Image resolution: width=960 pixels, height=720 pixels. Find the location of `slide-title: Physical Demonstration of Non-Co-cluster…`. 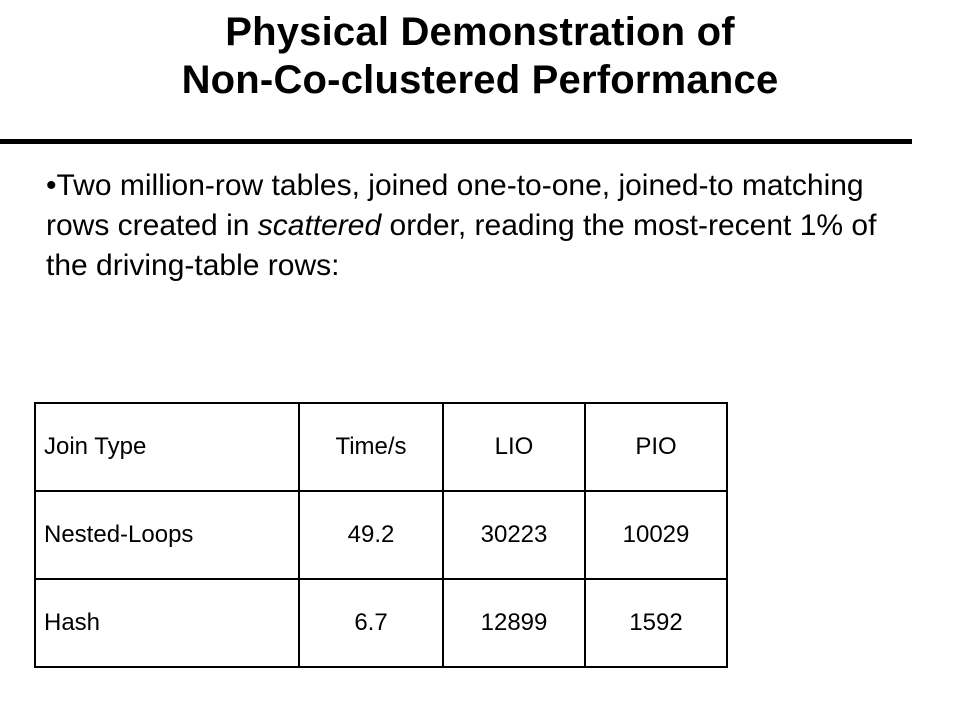

slide-title: Physical Demonstration of Non-Co-cluster… is located at coordinates (480, 56).